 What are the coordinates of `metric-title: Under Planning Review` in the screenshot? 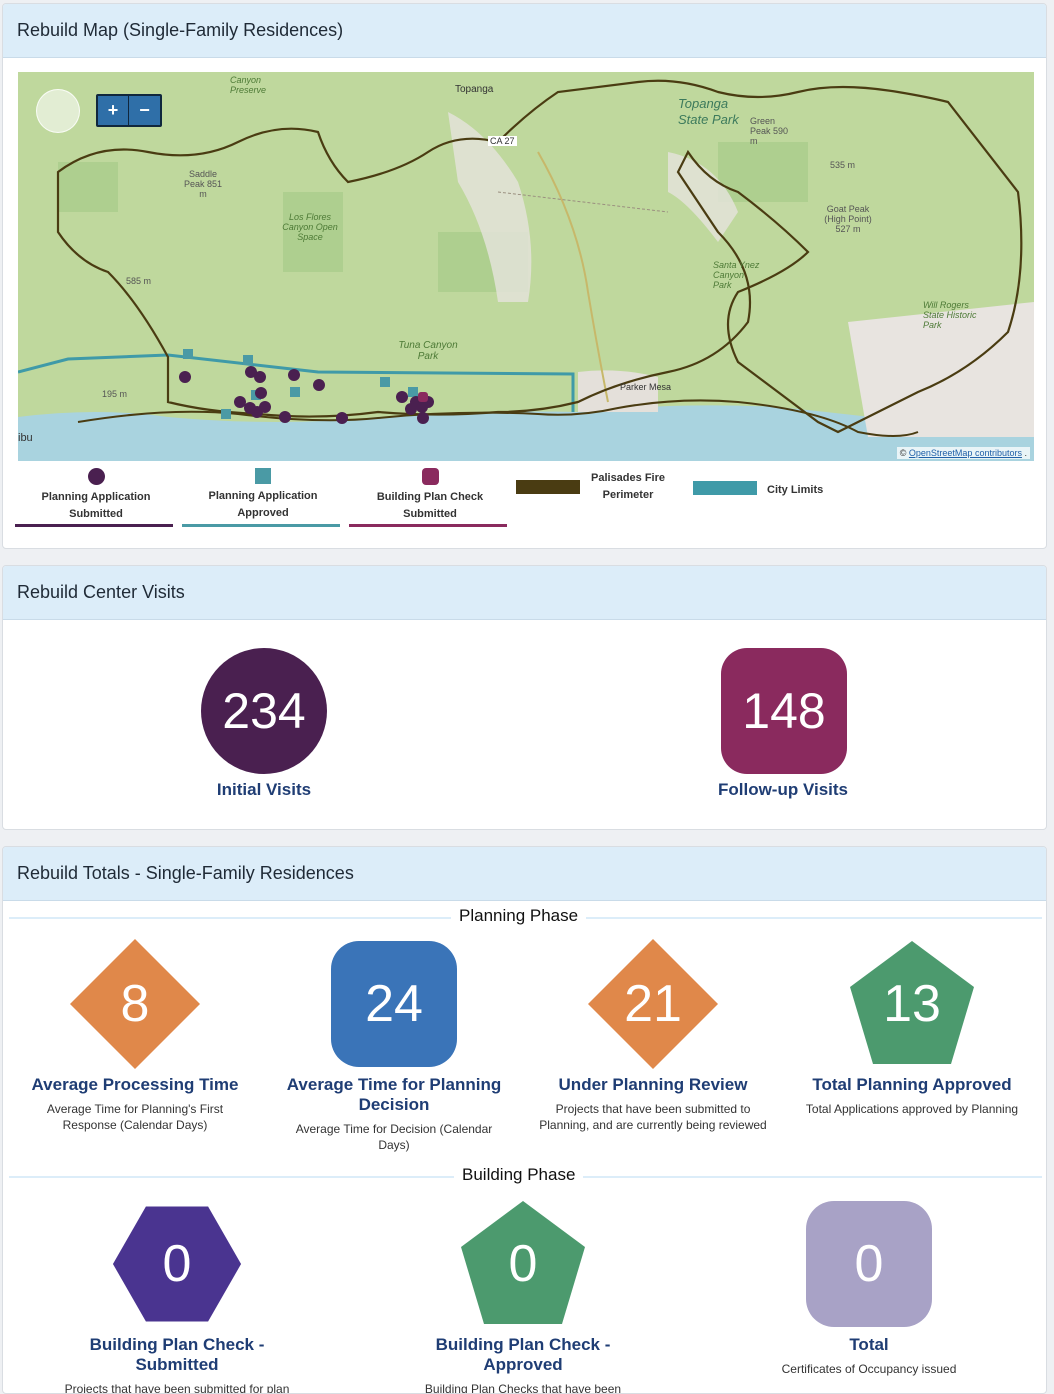 It's located at (653, 1084).